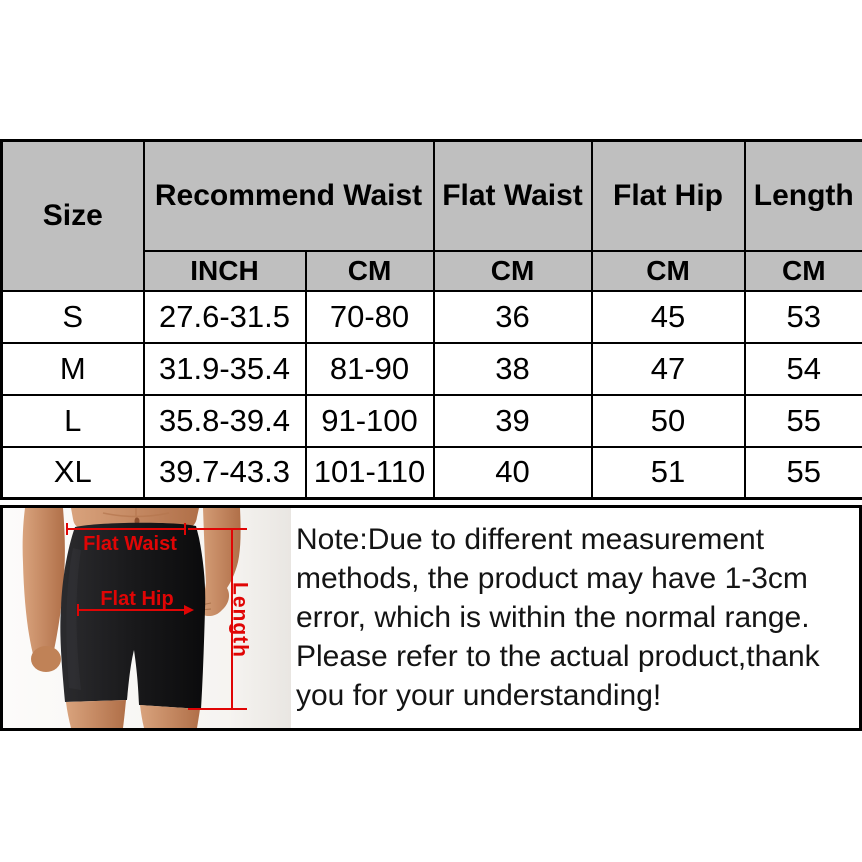 This screenshot has height=862, width=862. Describe the element at coordinates (802, 195) in the screenshot. I see `col-header-length: Length` at that location.